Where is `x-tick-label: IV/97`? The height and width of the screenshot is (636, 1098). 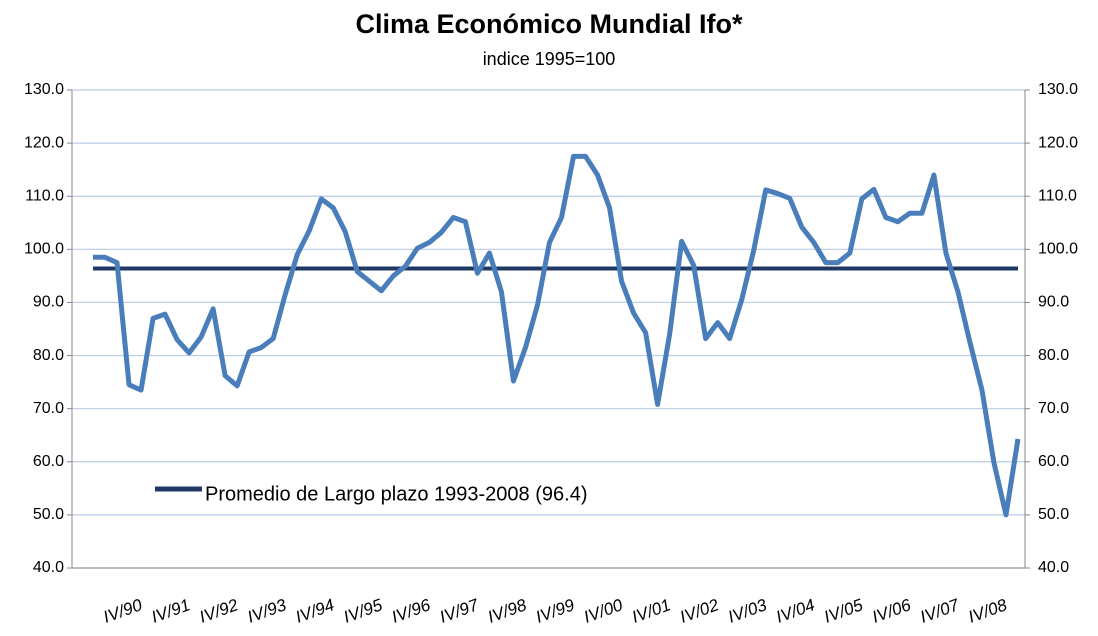
x-tick-label: IV/97 is located at coordinates (459, 611).